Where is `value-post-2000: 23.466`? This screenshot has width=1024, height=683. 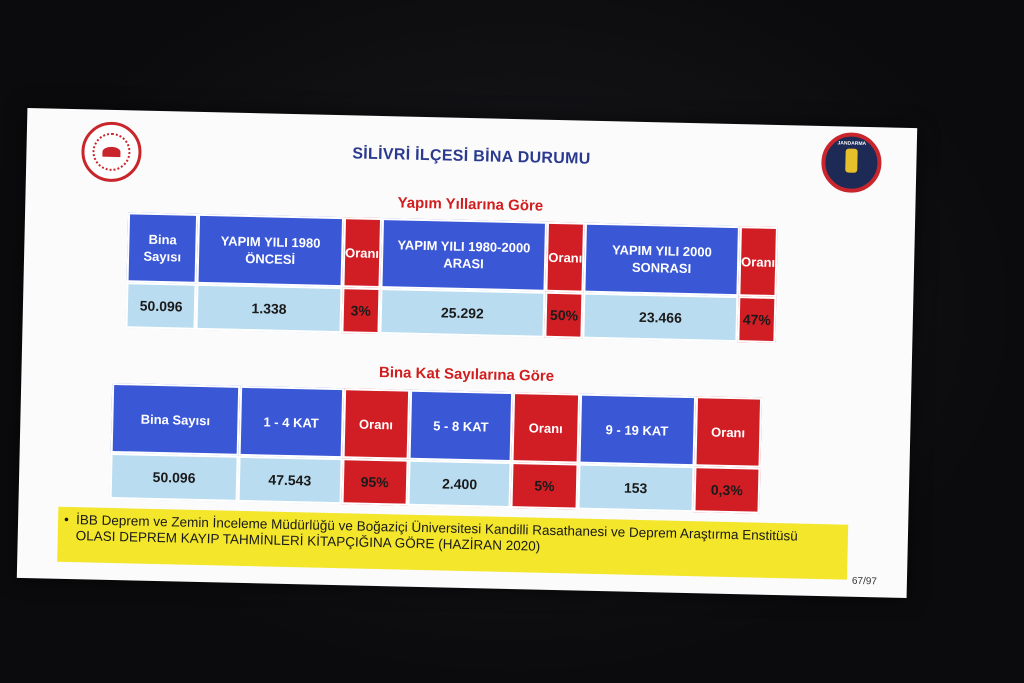
value-post-2000: 23.466 is located at coordinates (660, 317).